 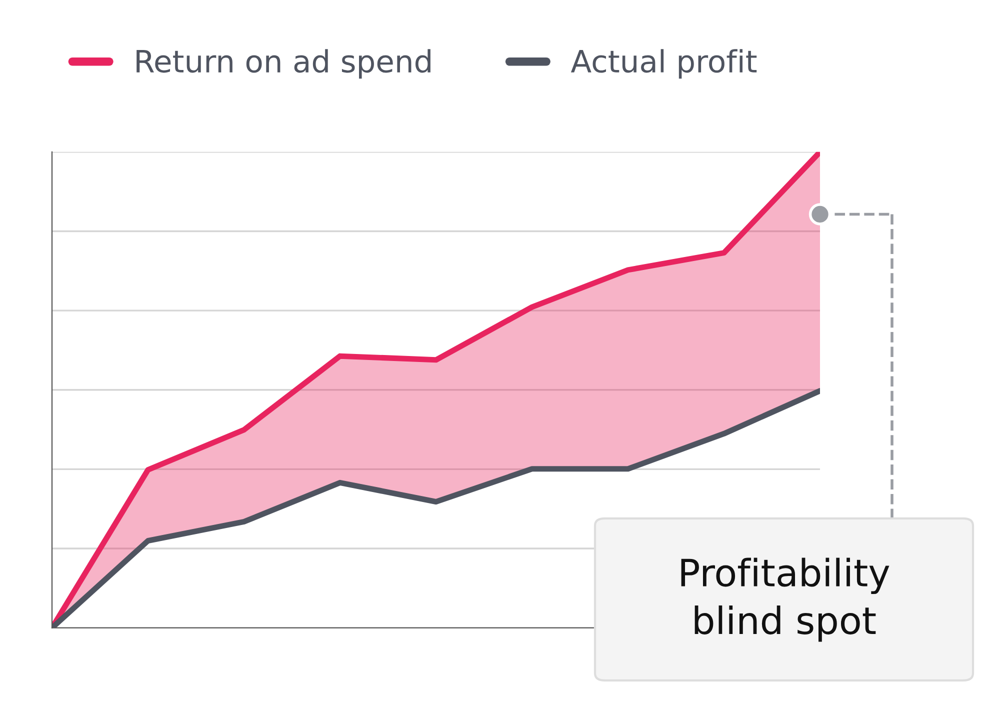 What do you see at coordinates (663, 64) in the screenshot?
I see `legend-label: Actual profit` at bounding box center [663, 64].